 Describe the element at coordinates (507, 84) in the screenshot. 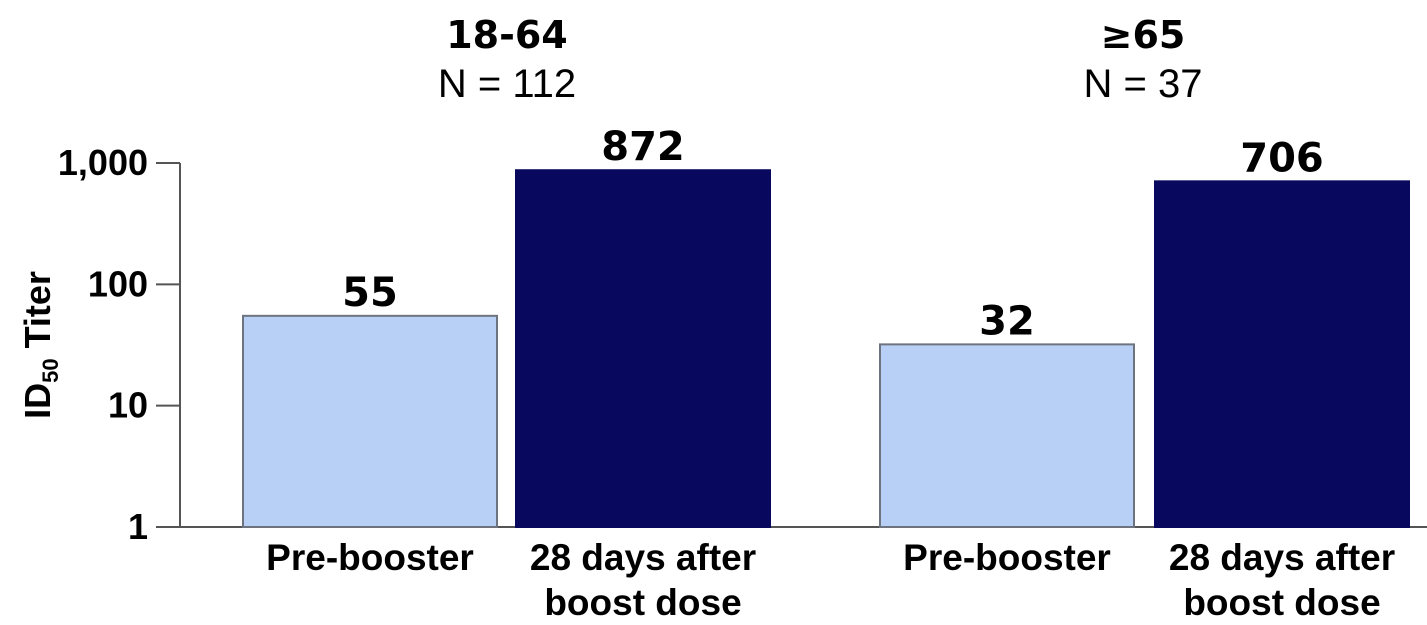

I see `group-n-label: N = 112` at that location.